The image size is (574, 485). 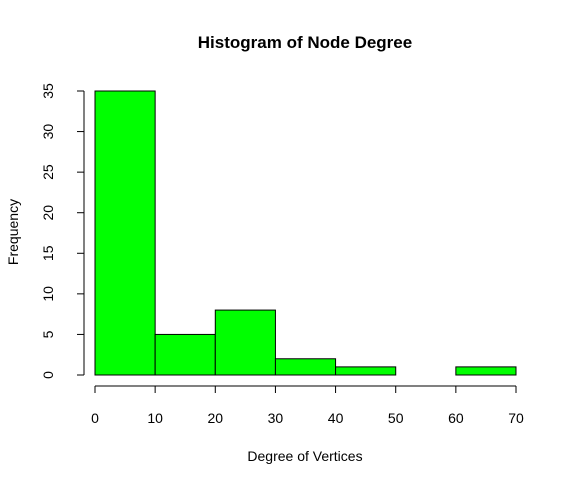 What do you see at coordinates (48, 132) in the screenshot?
I see `y-tick-label: 30` at bounding box center [48, 132].